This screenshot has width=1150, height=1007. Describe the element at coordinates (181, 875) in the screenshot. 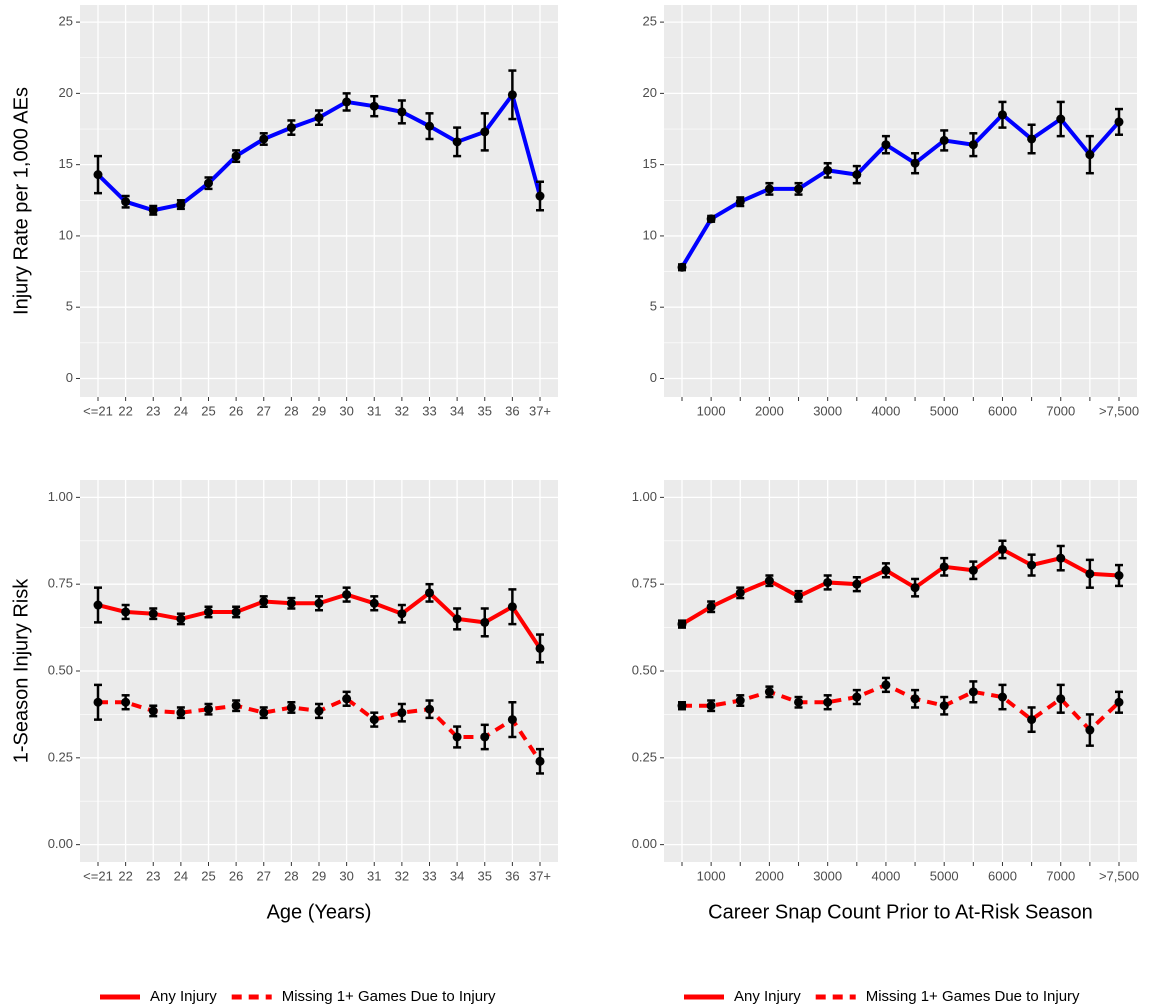

I see `x-tick-label: 24` at that location.